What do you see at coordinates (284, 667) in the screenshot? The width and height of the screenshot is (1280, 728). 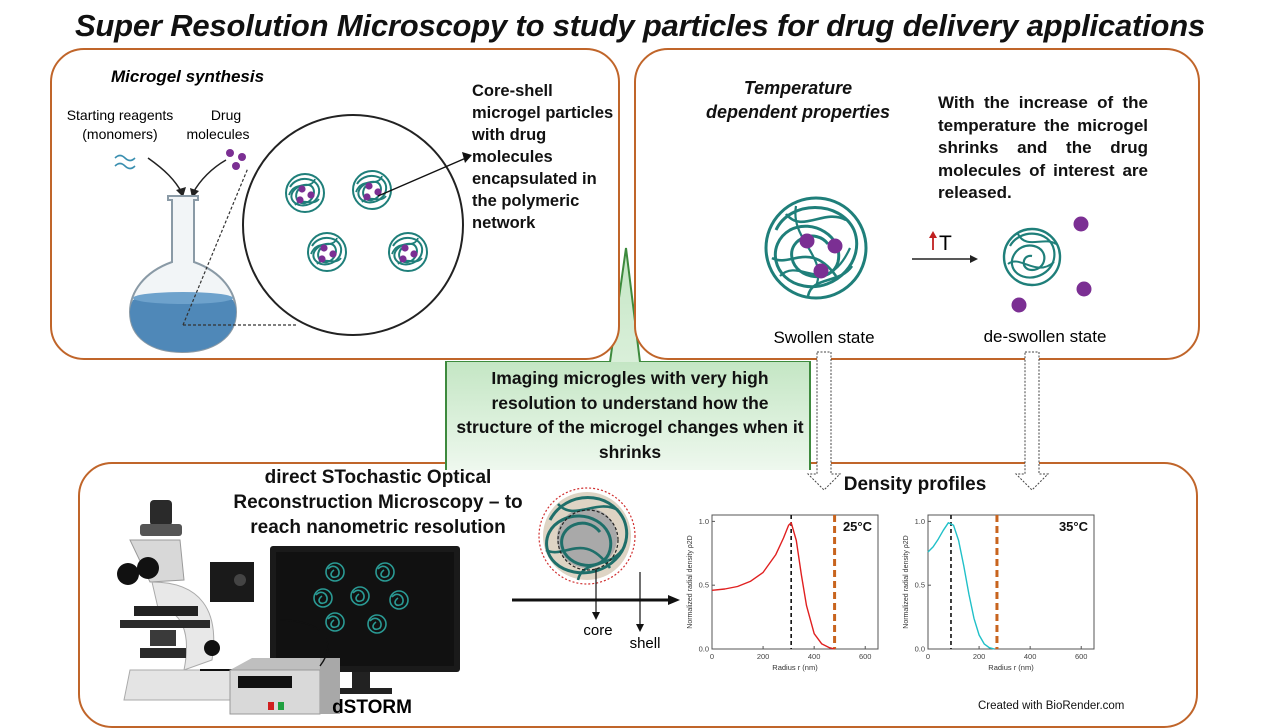 I see `control-box-icon` at bounding box center [284, 667].